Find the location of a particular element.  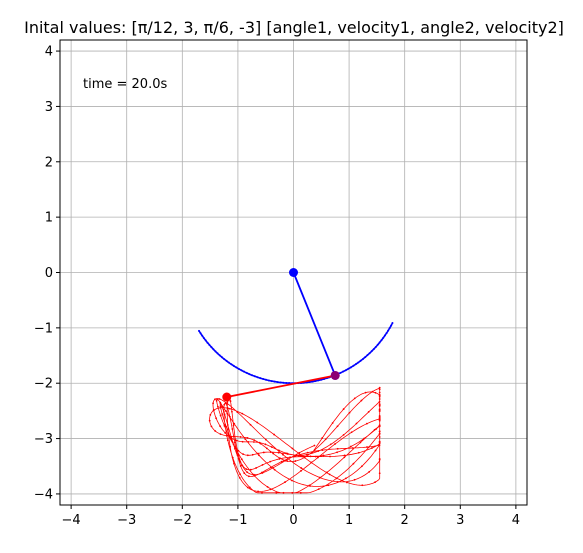

x-tick-label: 2 is located at coordinates (405, 520).